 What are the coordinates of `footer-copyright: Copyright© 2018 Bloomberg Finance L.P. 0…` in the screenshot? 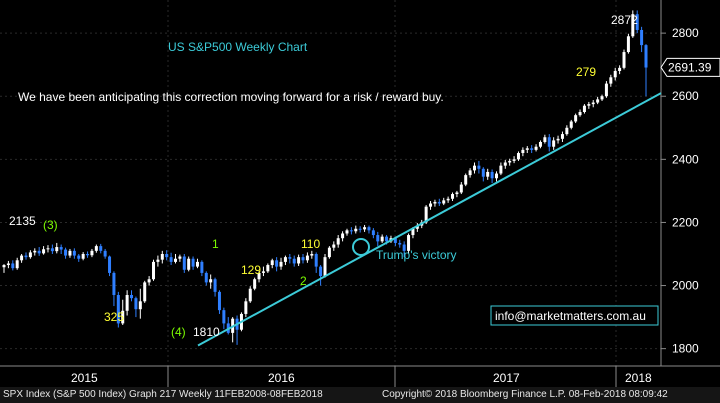 It's located at (525, 394).